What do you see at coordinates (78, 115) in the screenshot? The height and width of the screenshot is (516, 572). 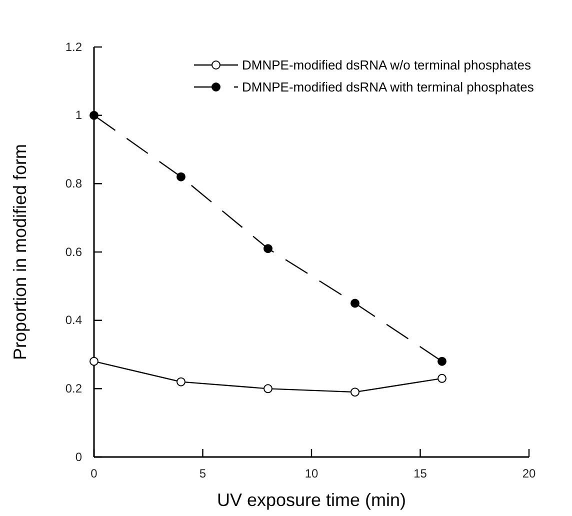 I see `y-tick-label: 1` at bounding box center [78, 115].